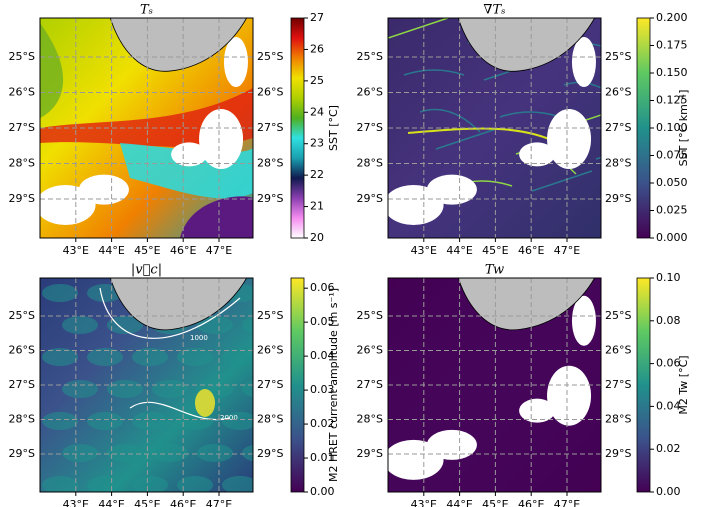 The height and width of the screenshot is (507, 702). I want to click on colorbar-tick-label: 0.200, so click(672, 17).